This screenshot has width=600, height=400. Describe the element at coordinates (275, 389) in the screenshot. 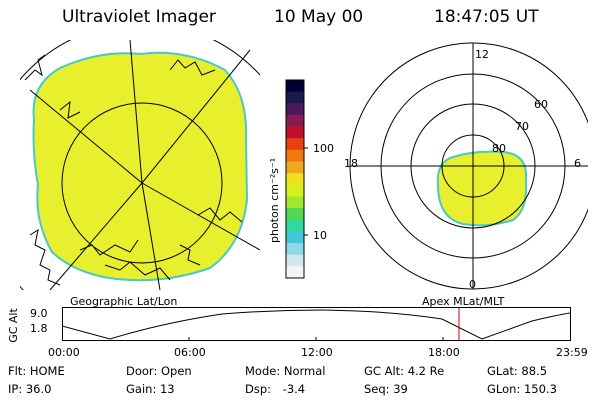

I see `status-dsp: Dsp: -3.4` at that location.